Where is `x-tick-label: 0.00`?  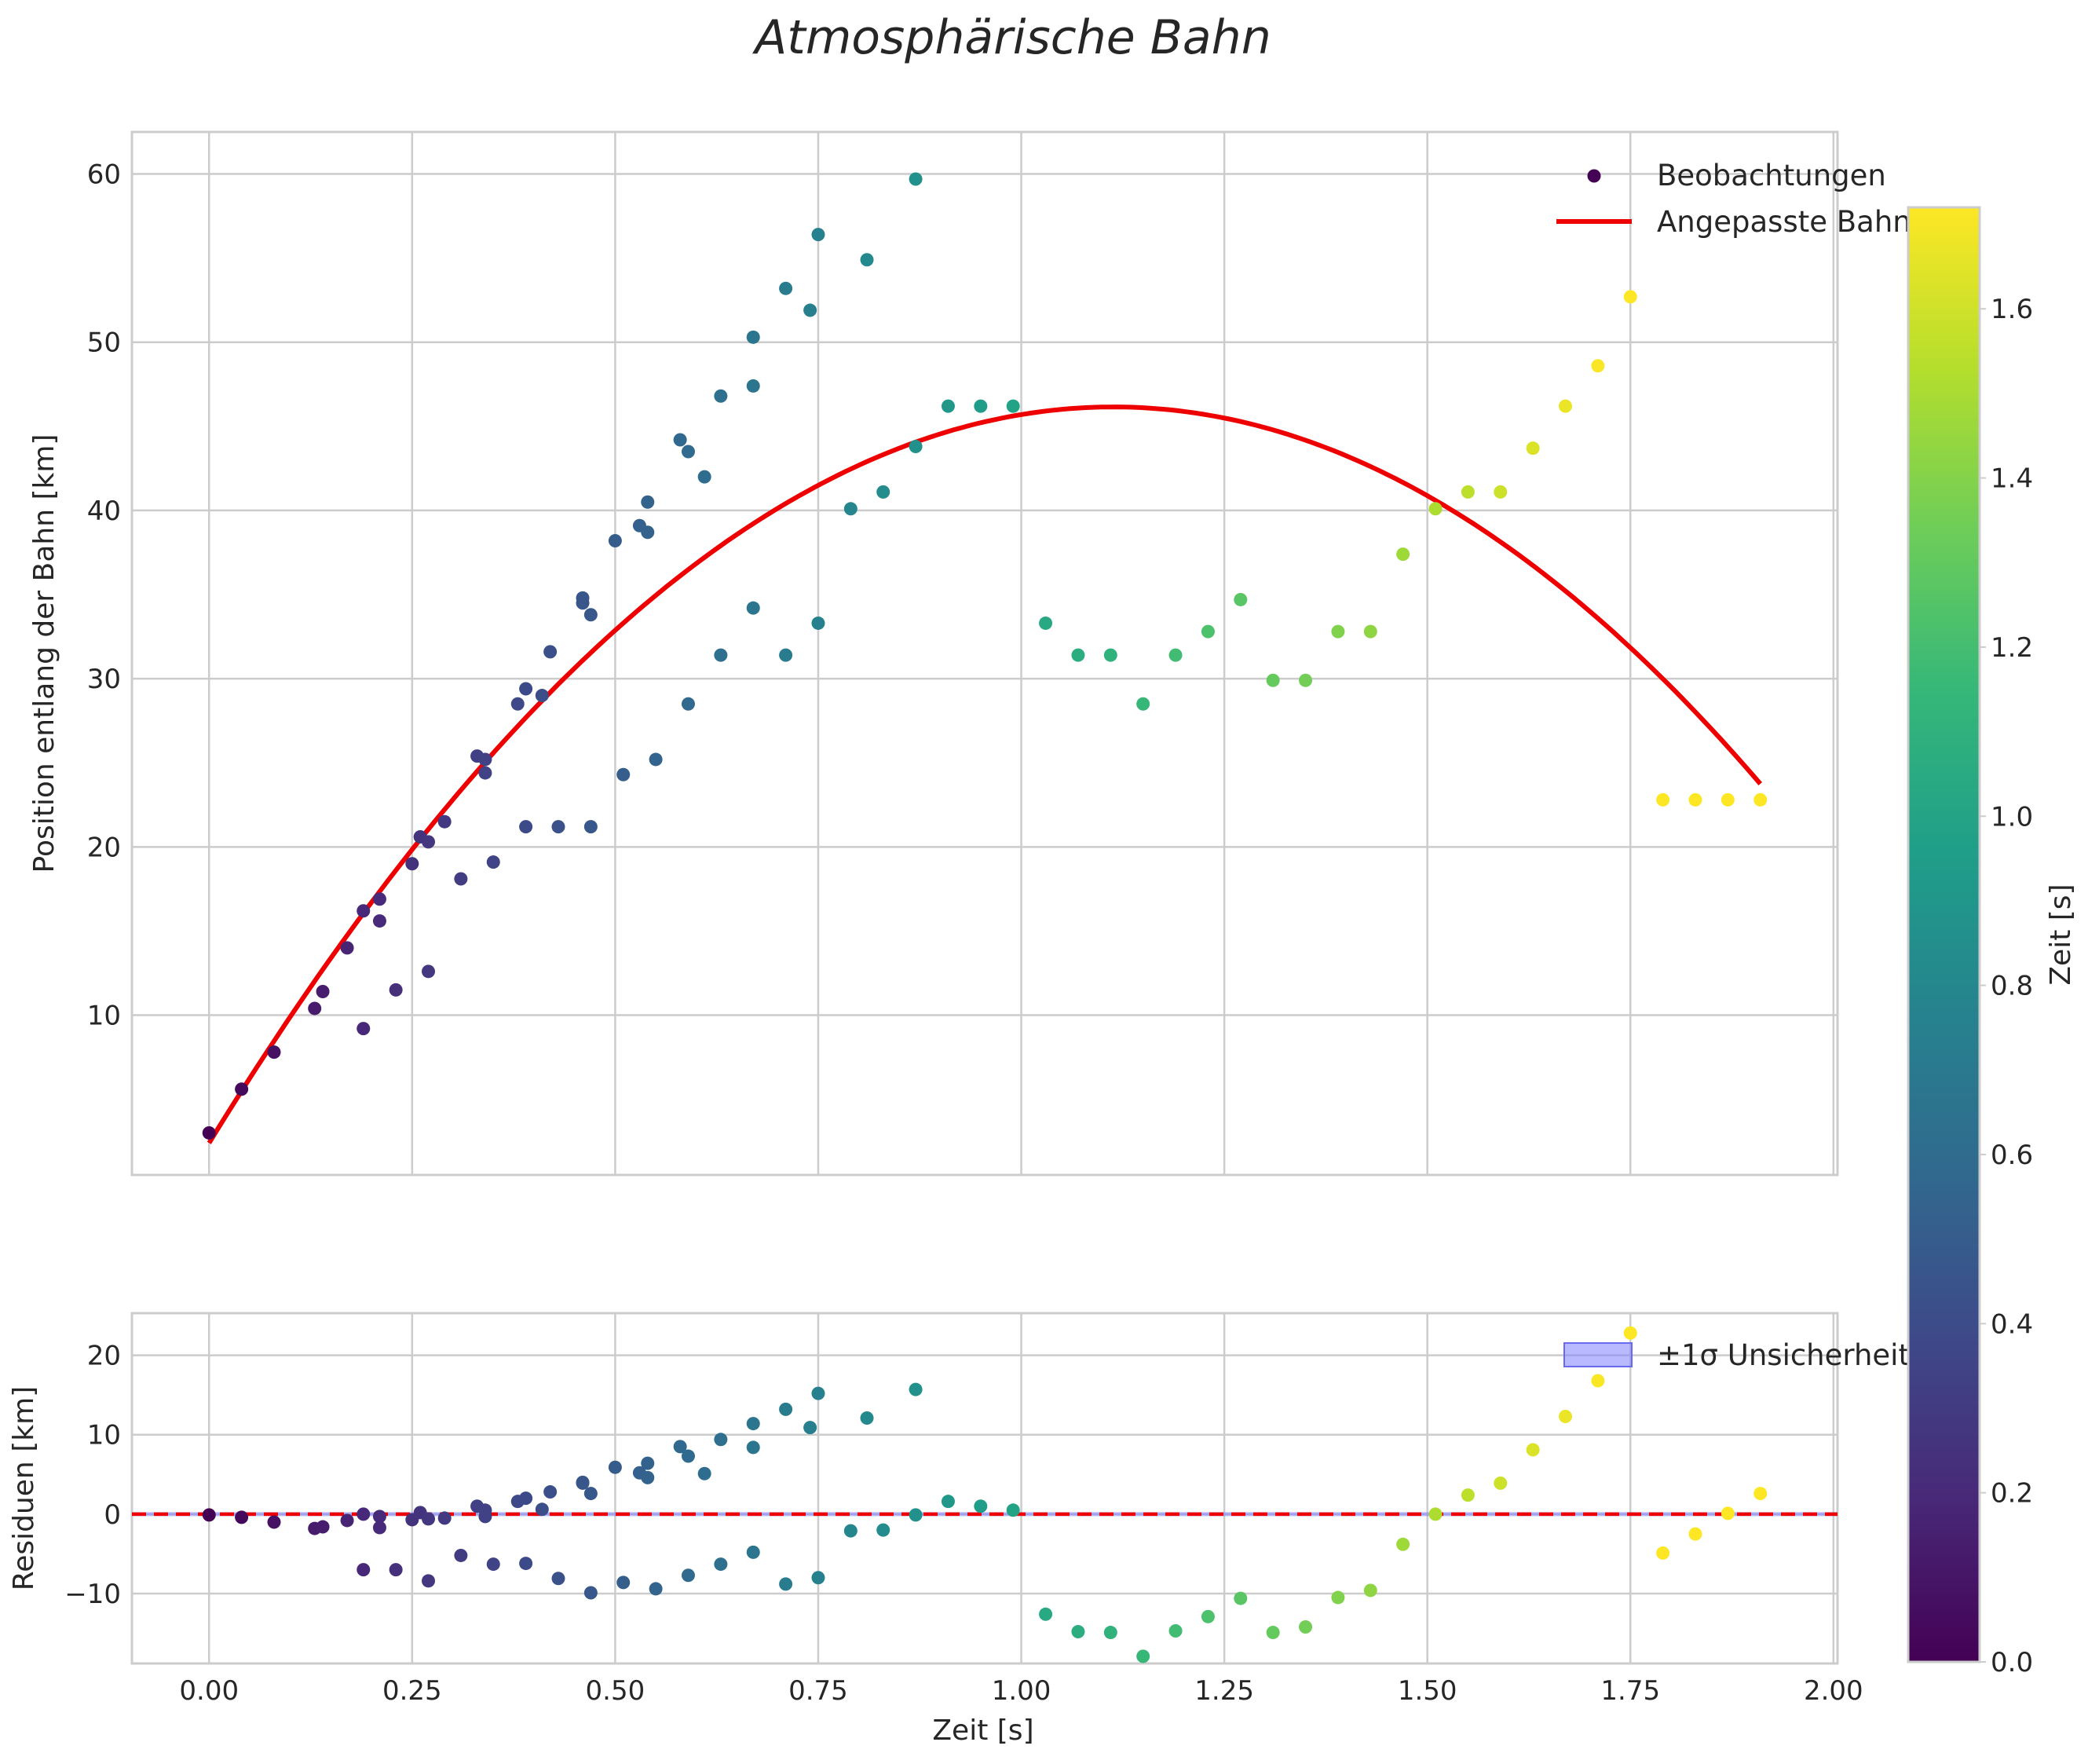 x-tick-label: 0.00 is located at coordinates (209, 1691).